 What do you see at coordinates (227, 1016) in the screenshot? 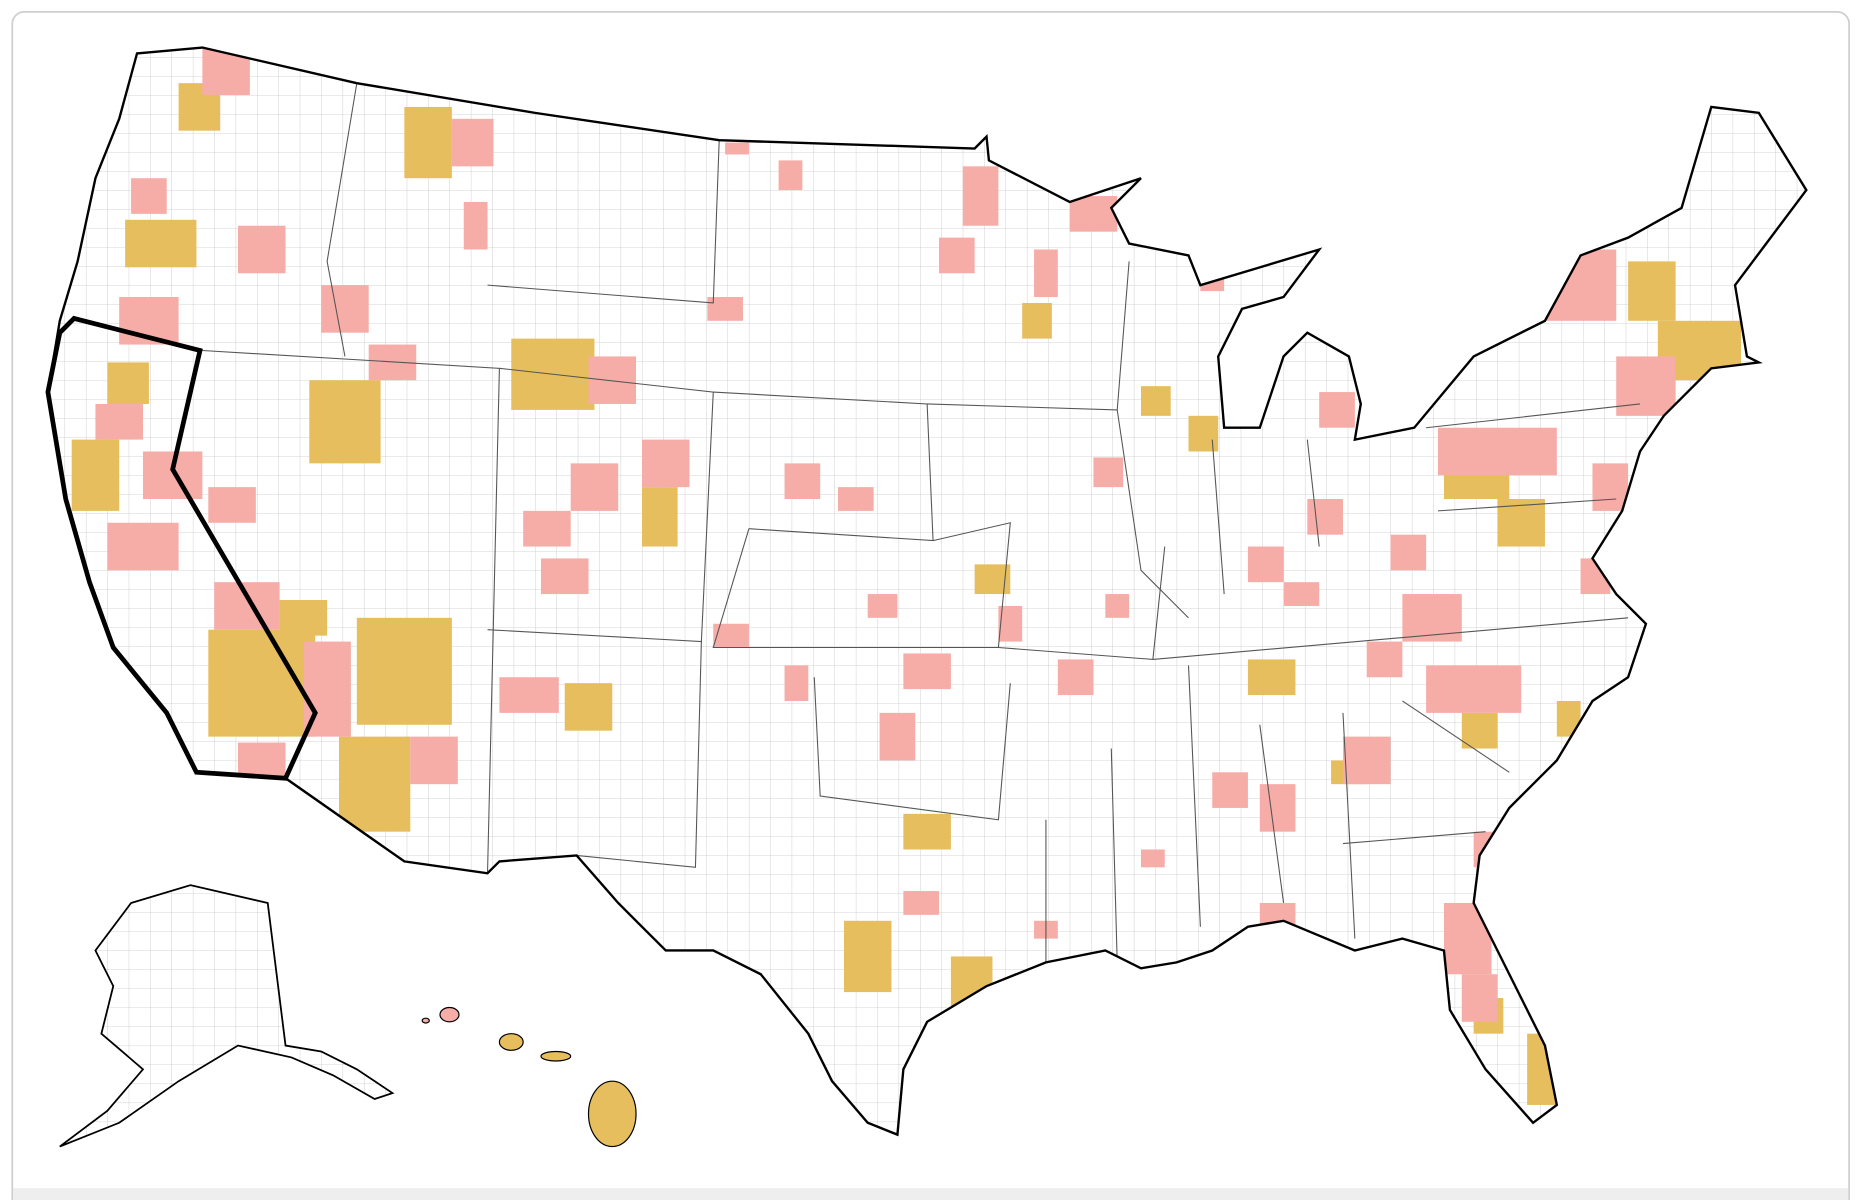
I see `coastline` at bounding box center [227, 1016].